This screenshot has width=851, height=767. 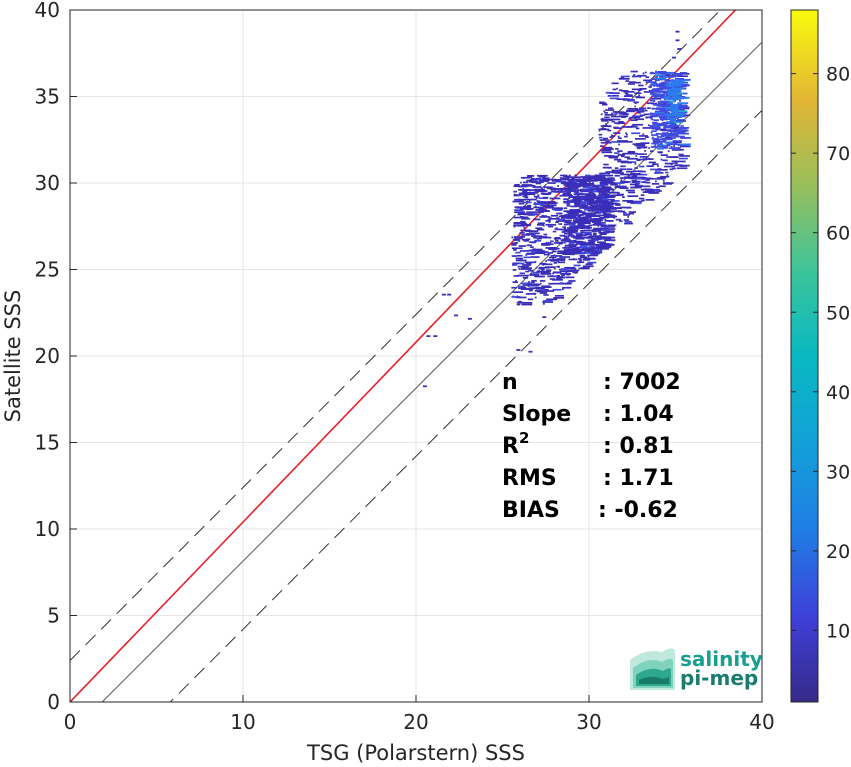 What do you see at coordinates (510, 446) in the screenshot?
I see `stat-label: R` at bounding box center [510, 446].